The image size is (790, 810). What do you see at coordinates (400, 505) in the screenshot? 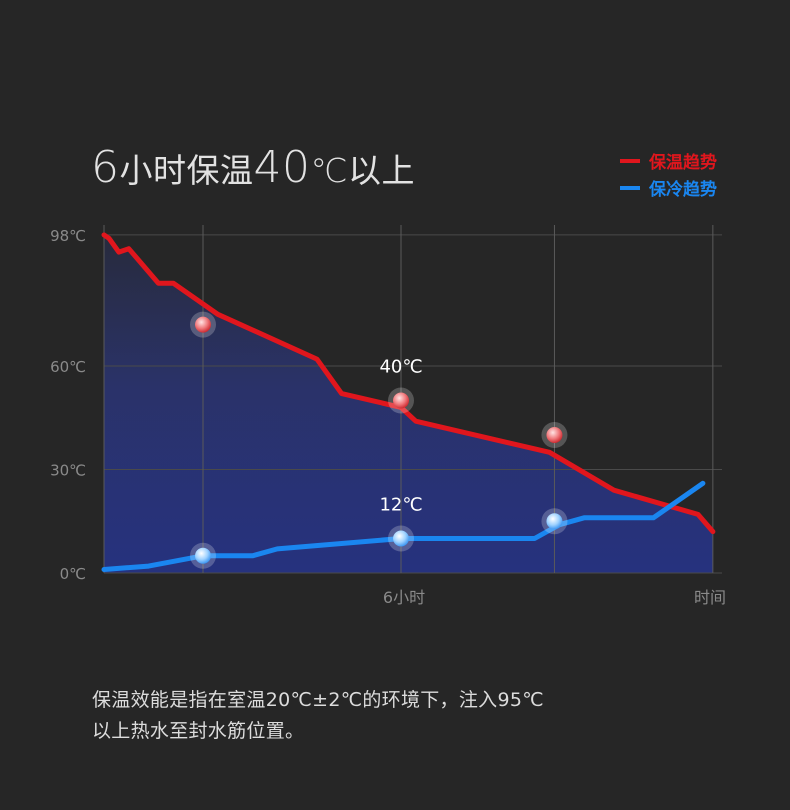
I see `data-label-1: 12℃` at bounding box center [400, 505].